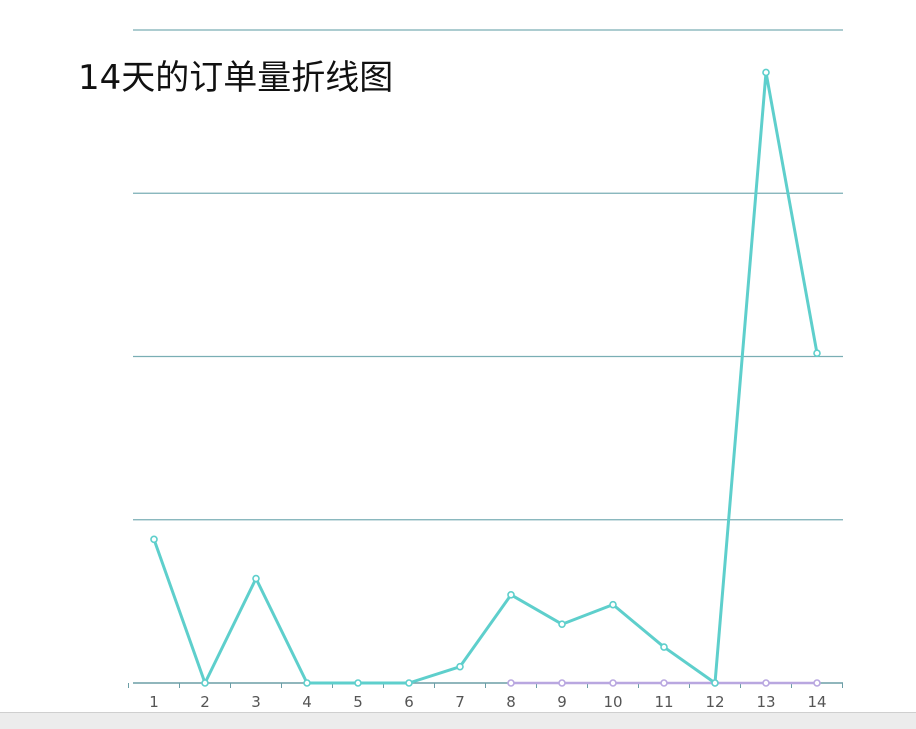 The width and height of the screenshot is (916, 729). I want to click on x-tick-label: 11, so click(663, 702).